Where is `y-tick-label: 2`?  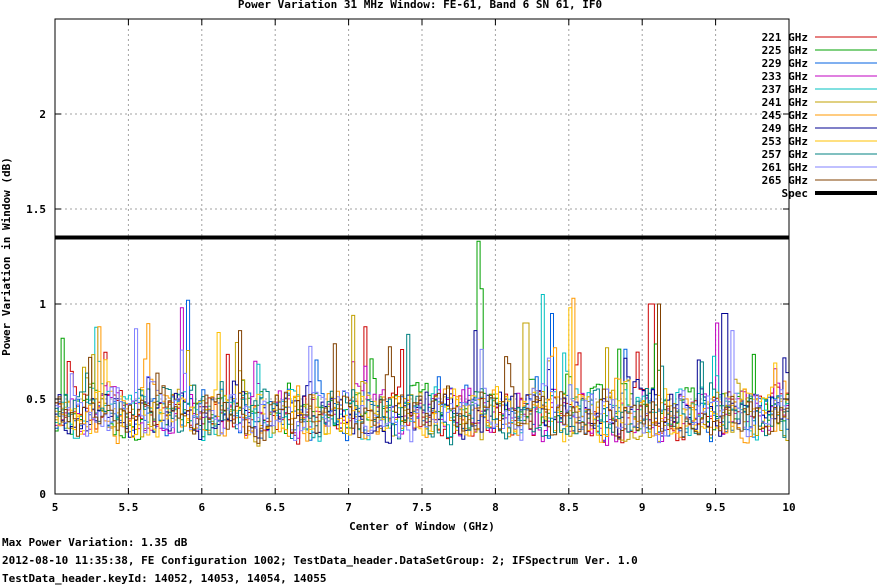 y-tick-label: 2 is located at coordinates (42, 114).